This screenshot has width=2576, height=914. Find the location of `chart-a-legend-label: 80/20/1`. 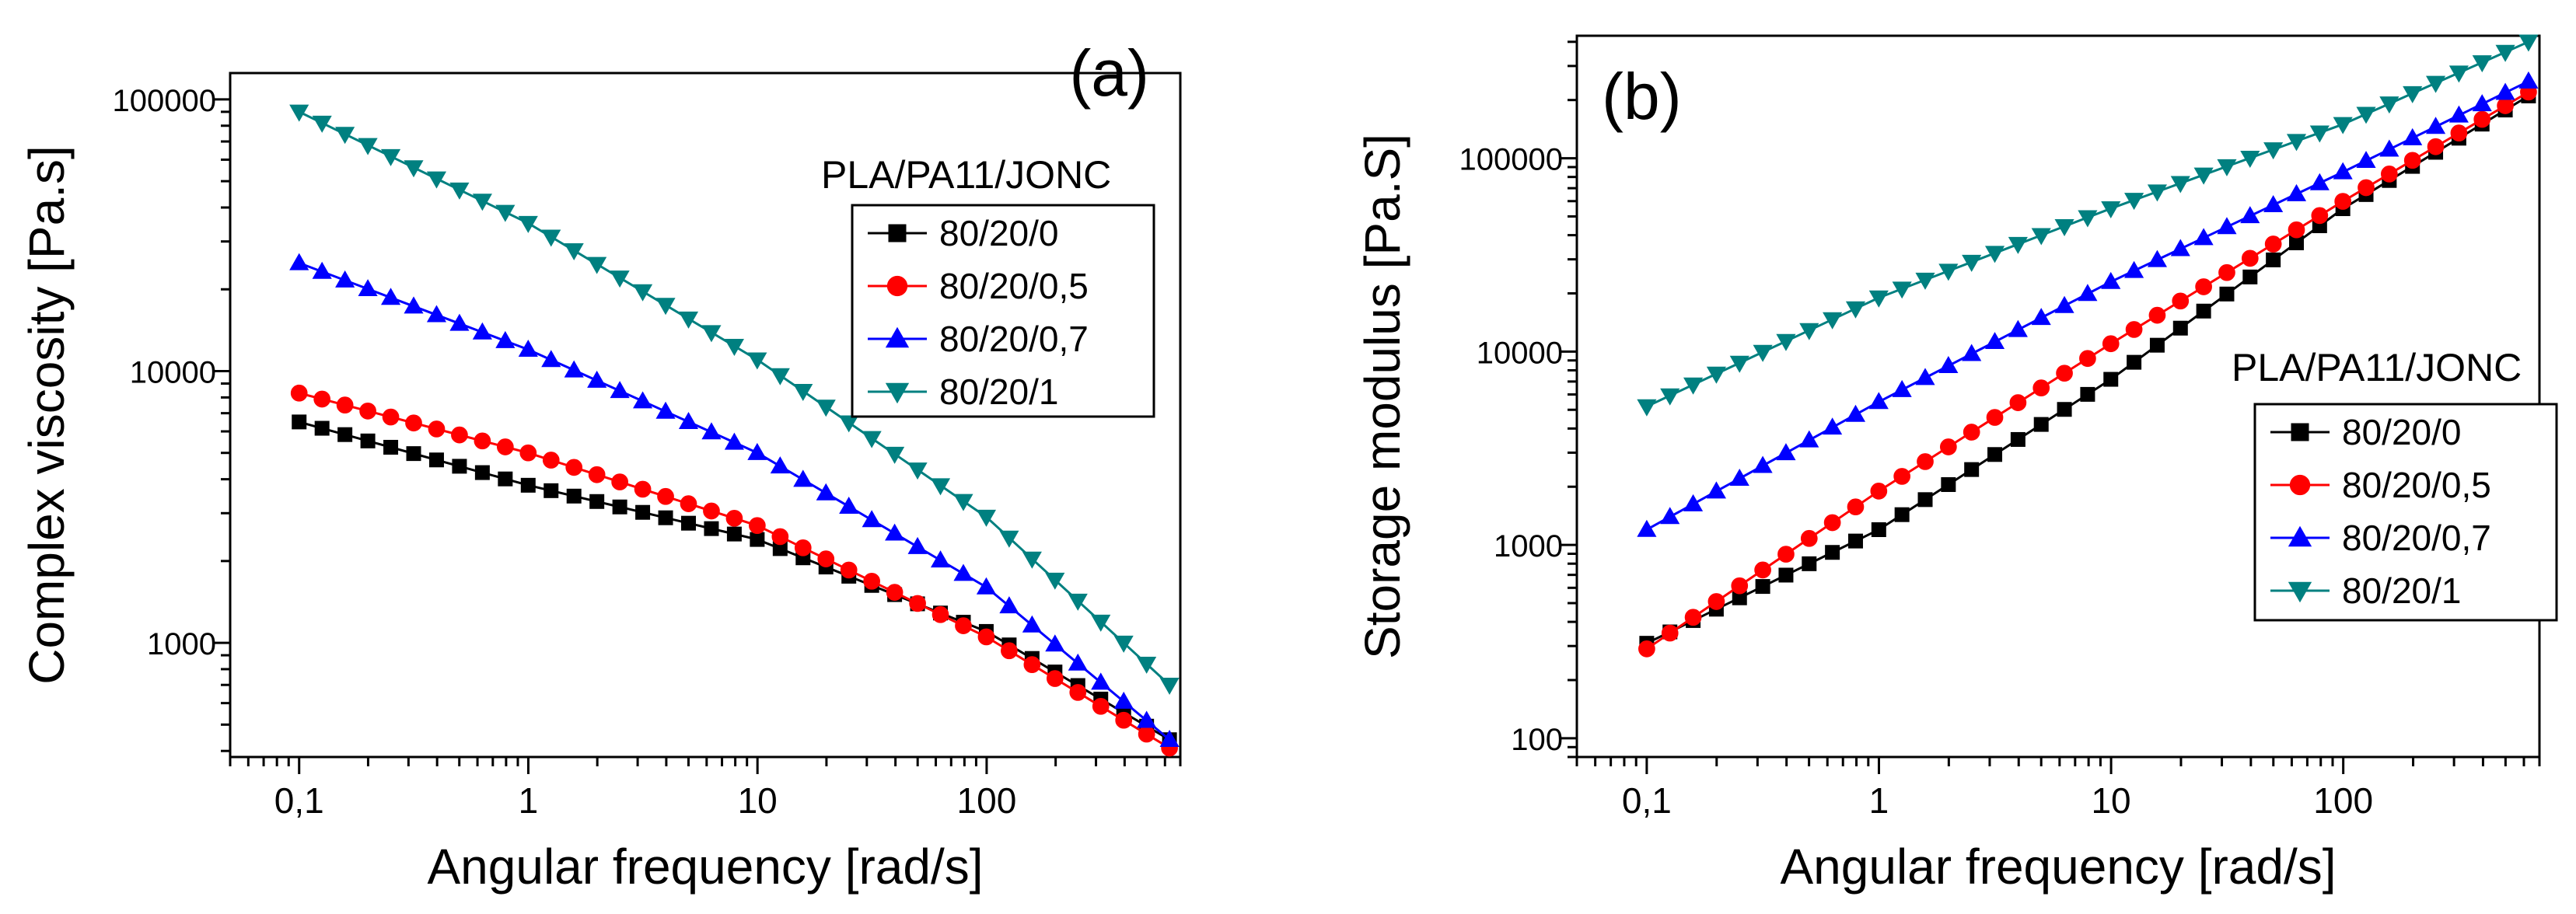

chart-a-legend-label: 80/20/1 is located at coordinates (999, 392).